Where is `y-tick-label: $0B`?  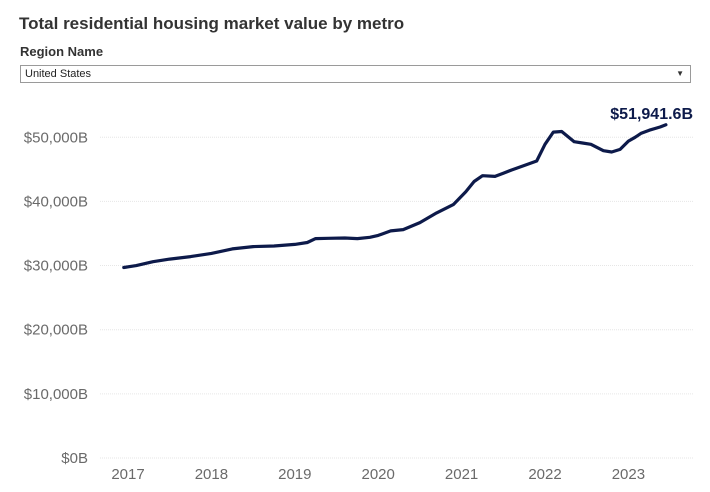
y-tick-label: $0B is located at coordinates (74, 458).